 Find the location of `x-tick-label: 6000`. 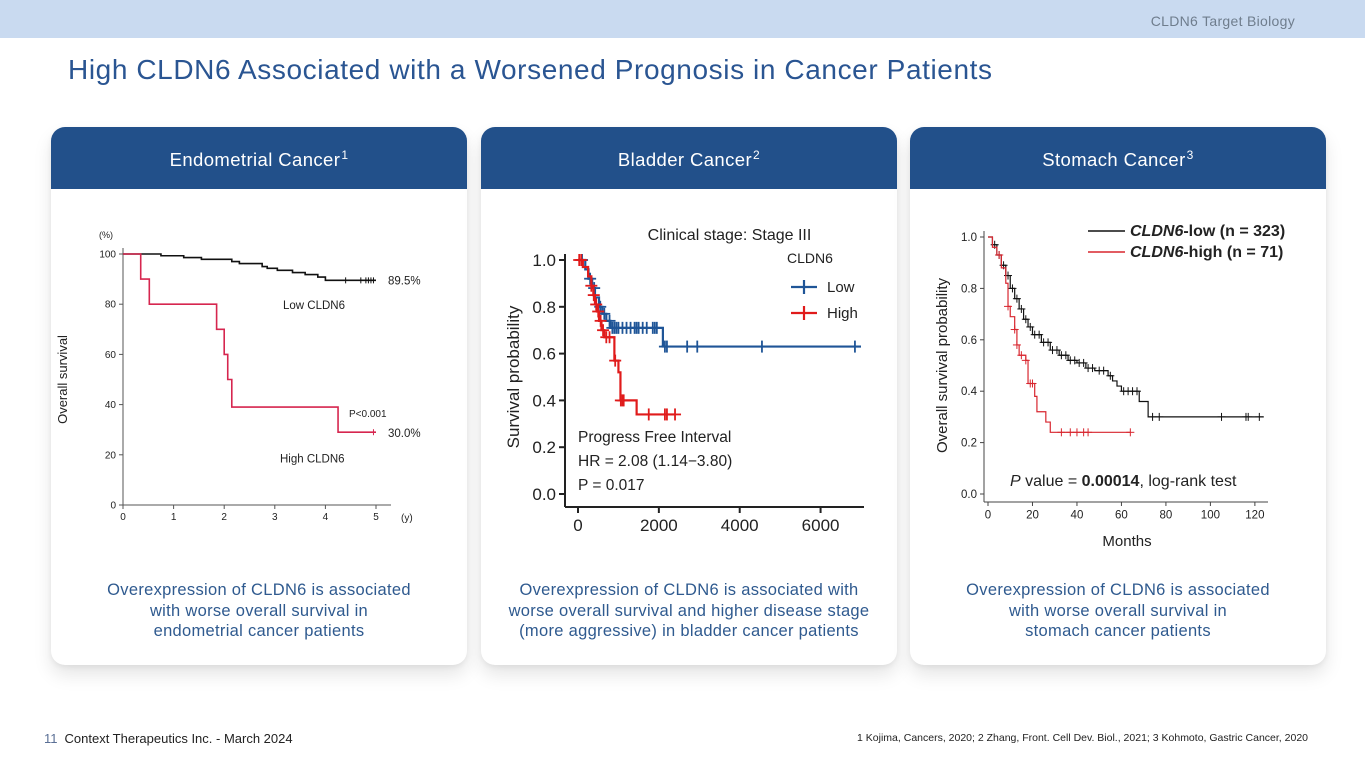

x-tick-label: 6000 is located at coordinates (821, 525).